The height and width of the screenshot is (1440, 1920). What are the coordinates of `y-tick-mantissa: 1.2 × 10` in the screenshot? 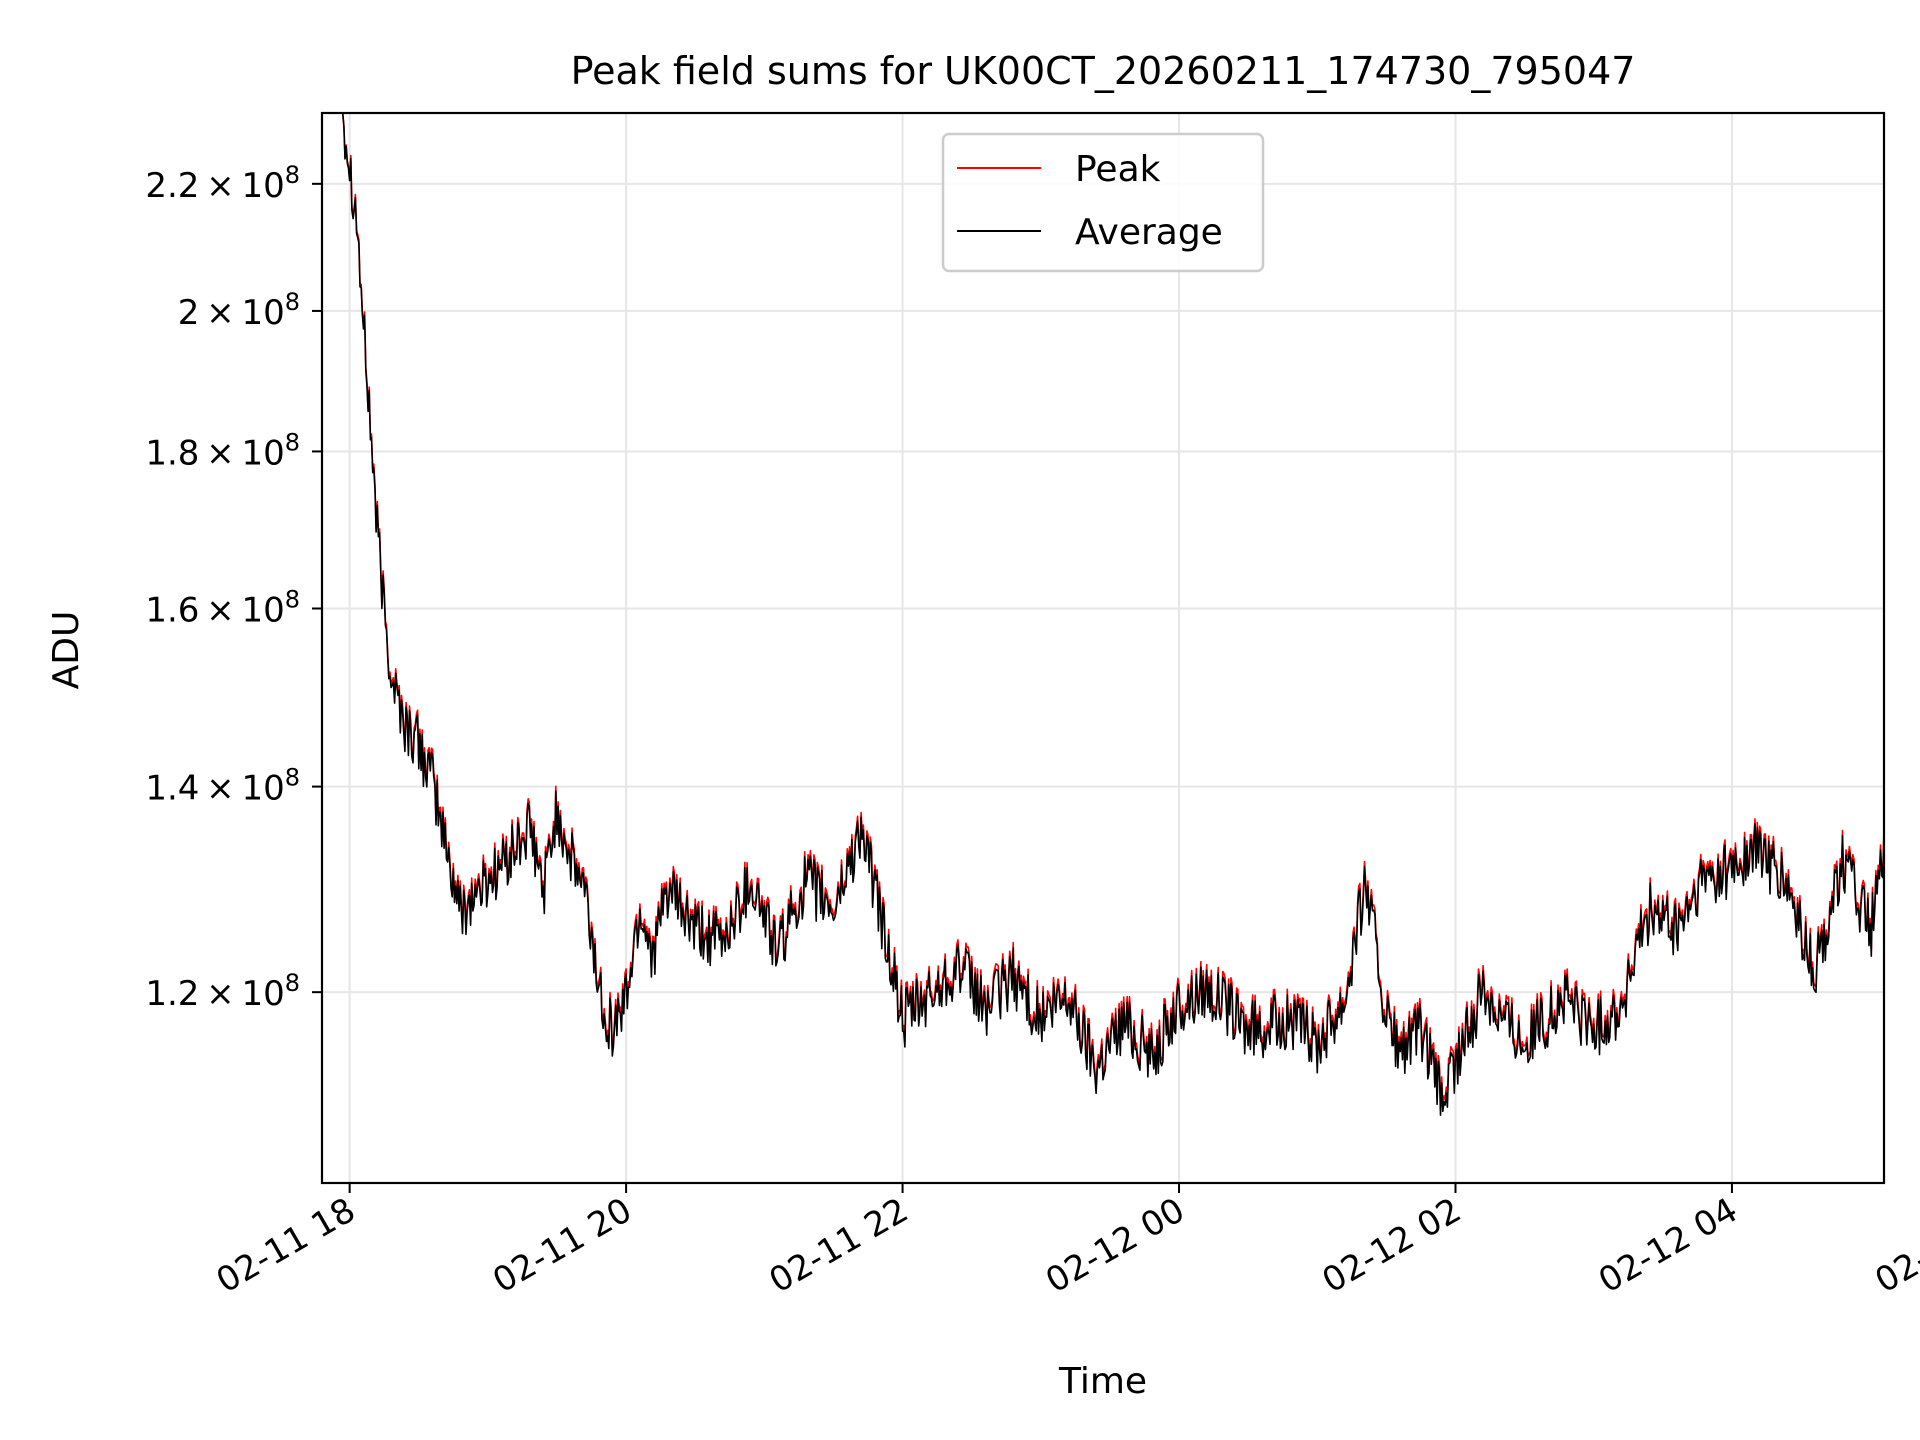 It's located at (214, 994).